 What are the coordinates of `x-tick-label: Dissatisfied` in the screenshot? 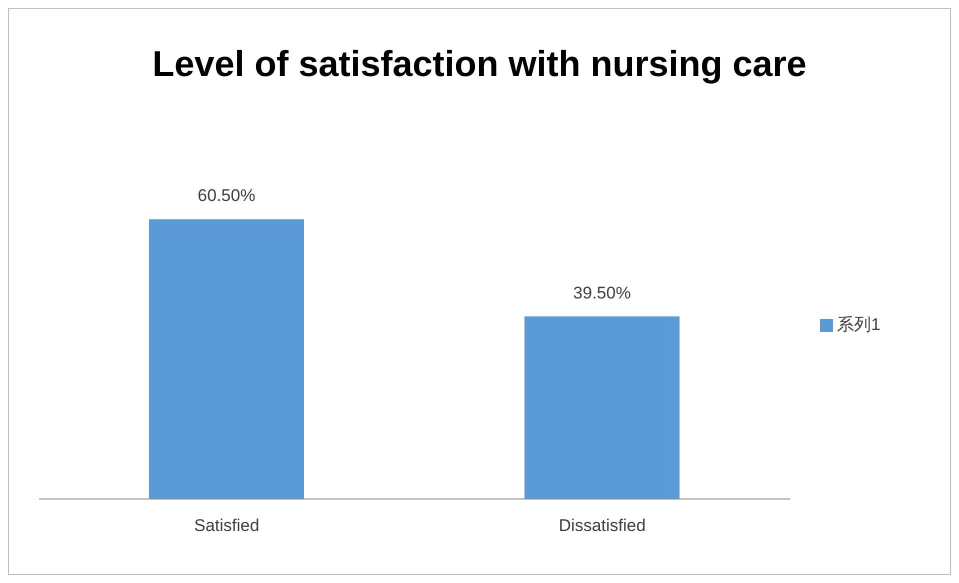 It's located at (602, 526).